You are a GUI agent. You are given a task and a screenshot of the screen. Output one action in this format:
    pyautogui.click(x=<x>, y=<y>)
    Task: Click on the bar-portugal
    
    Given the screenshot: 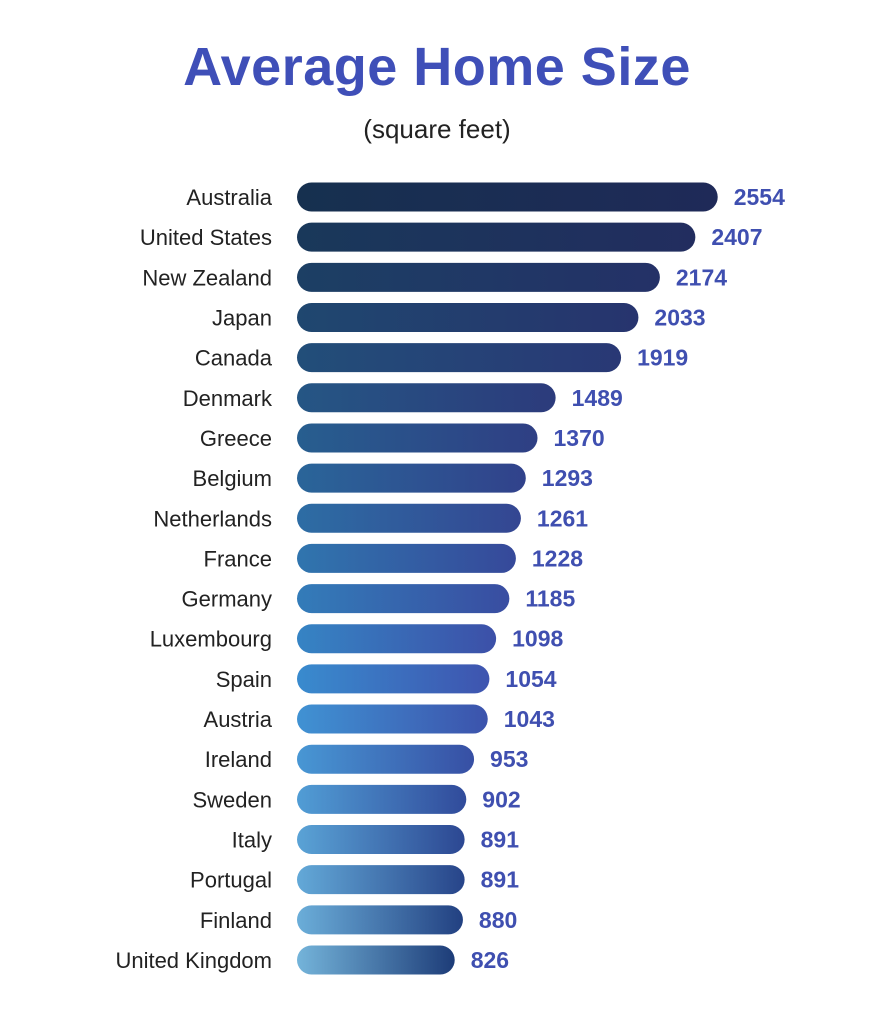 What is the action you would take?
    pyautogui.click(x=381, y=880)
    